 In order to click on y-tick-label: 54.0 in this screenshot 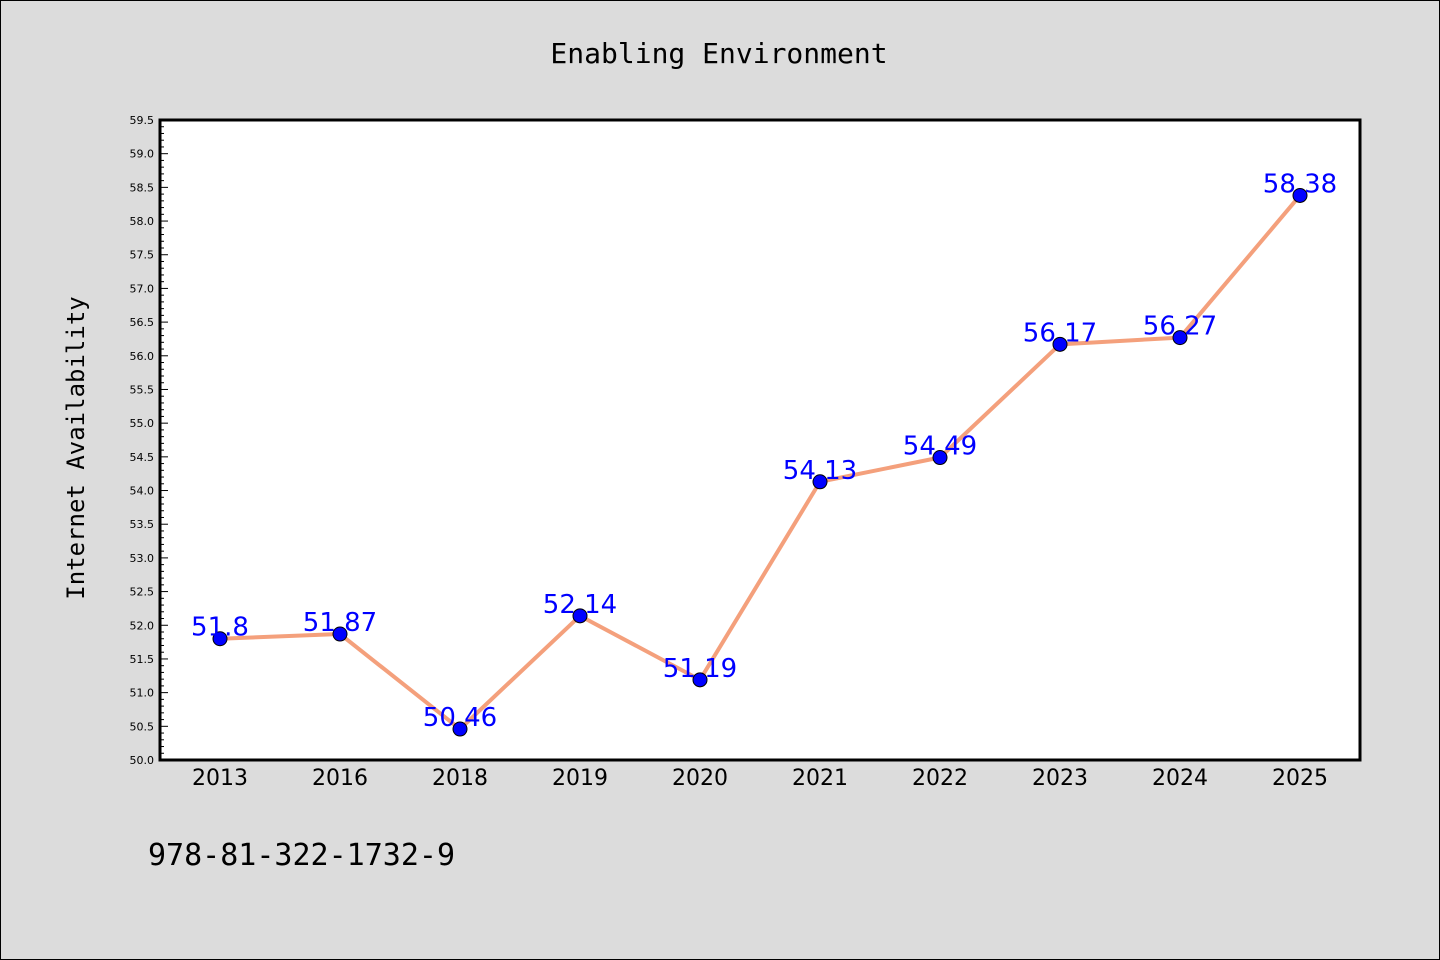, I will do `click(142, 491)`.